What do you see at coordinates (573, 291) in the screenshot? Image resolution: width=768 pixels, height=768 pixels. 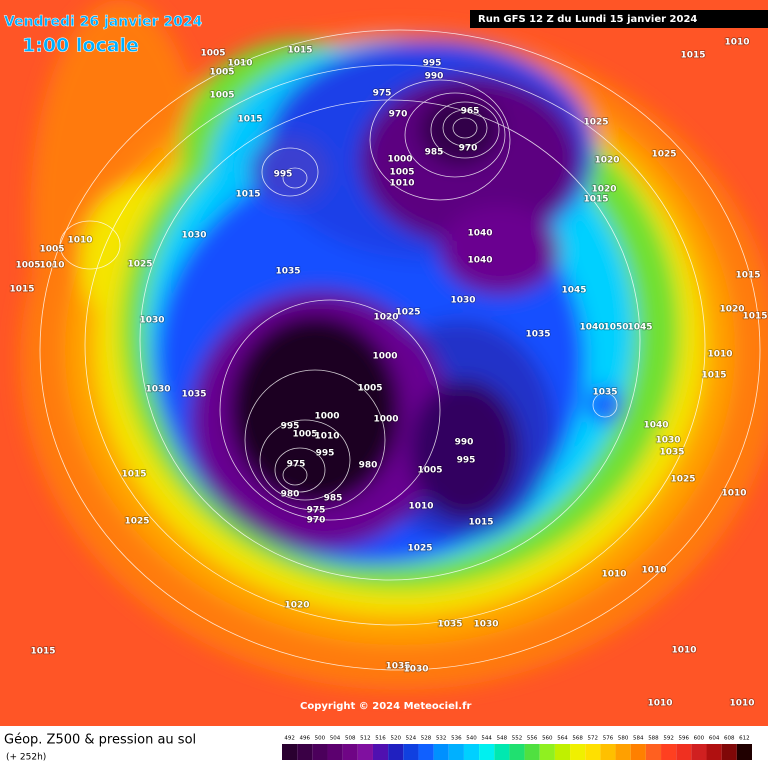 I see `isobar-label: 1045` at bounding box center [573, 291].